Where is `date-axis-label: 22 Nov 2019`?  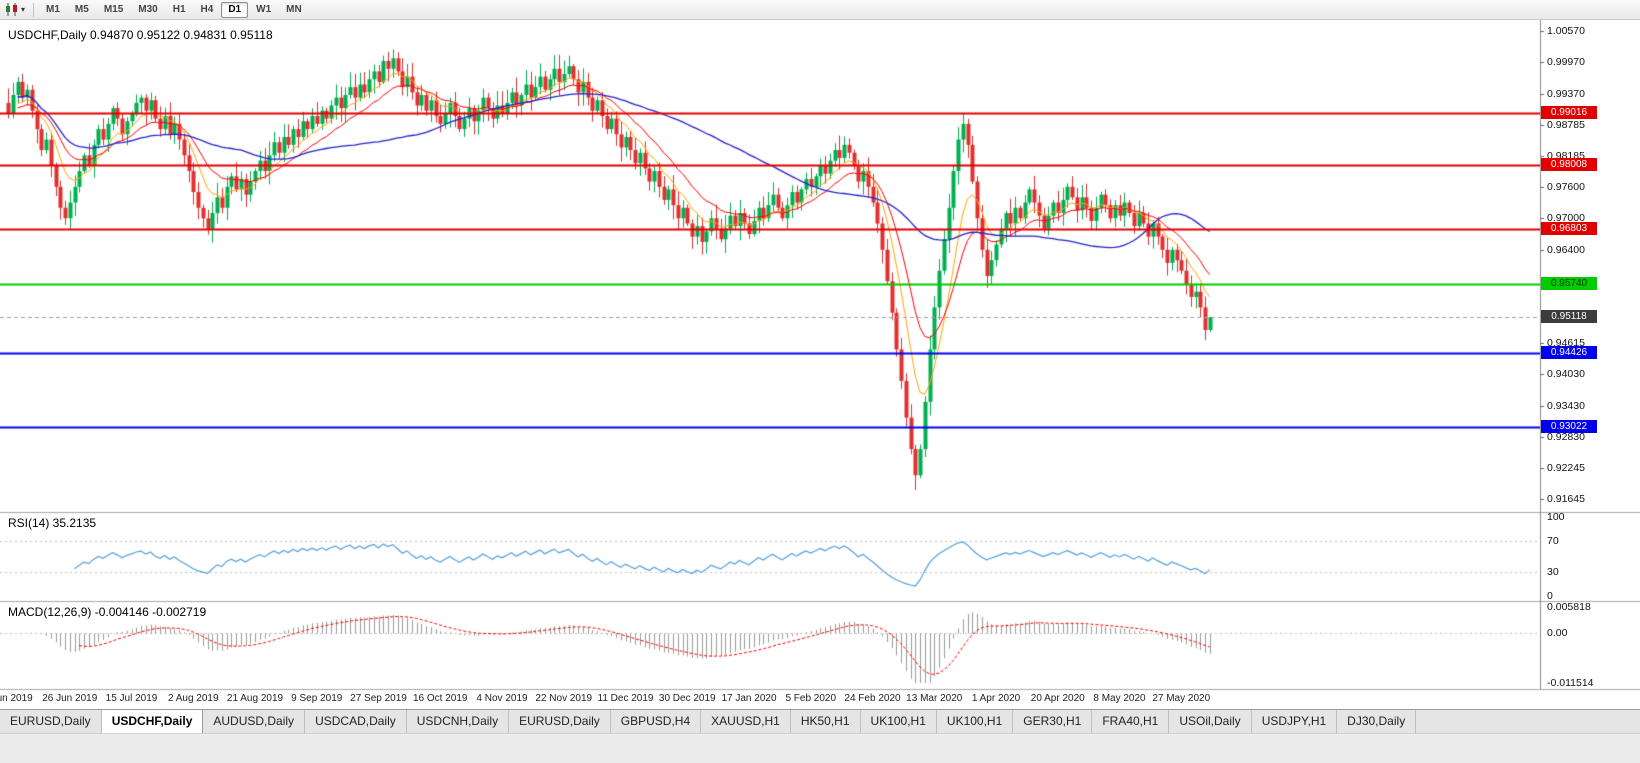
date-axis-label: 22 Nov 2019 is located at coordinates (564, 698).